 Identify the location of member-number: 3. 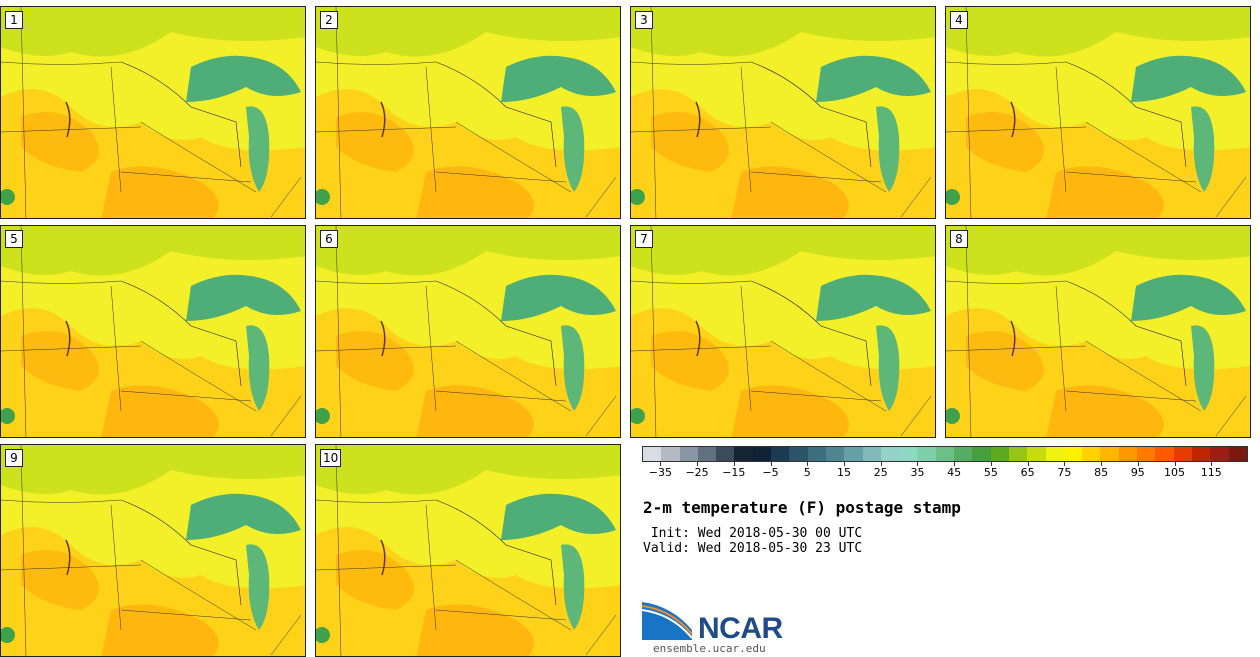
(644, 20).